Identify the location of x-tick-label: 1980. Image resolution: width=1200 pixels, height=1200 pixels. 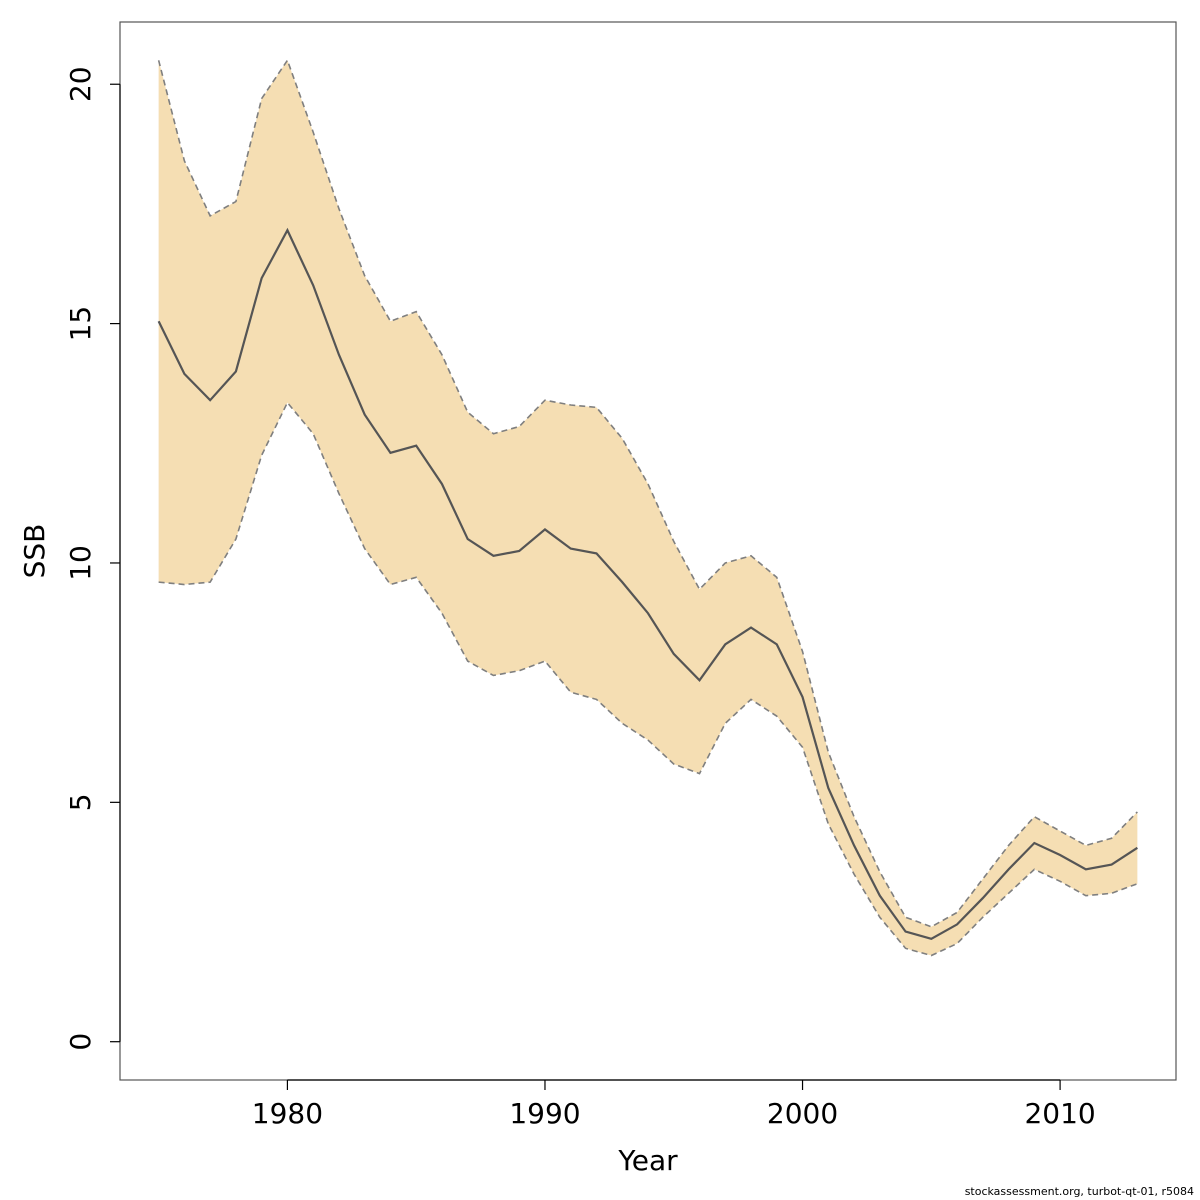
(287, 1113).